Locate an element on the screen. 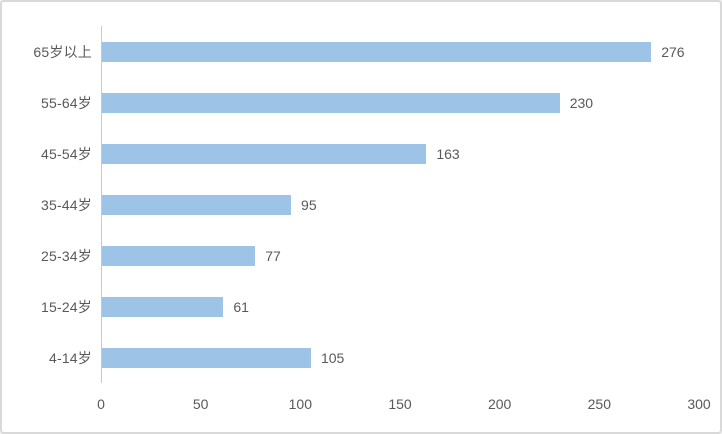 Image resolution: width=722 pixels, height=434 pixels. x-axis-tick: 300 is located at coordinates (699, 404).